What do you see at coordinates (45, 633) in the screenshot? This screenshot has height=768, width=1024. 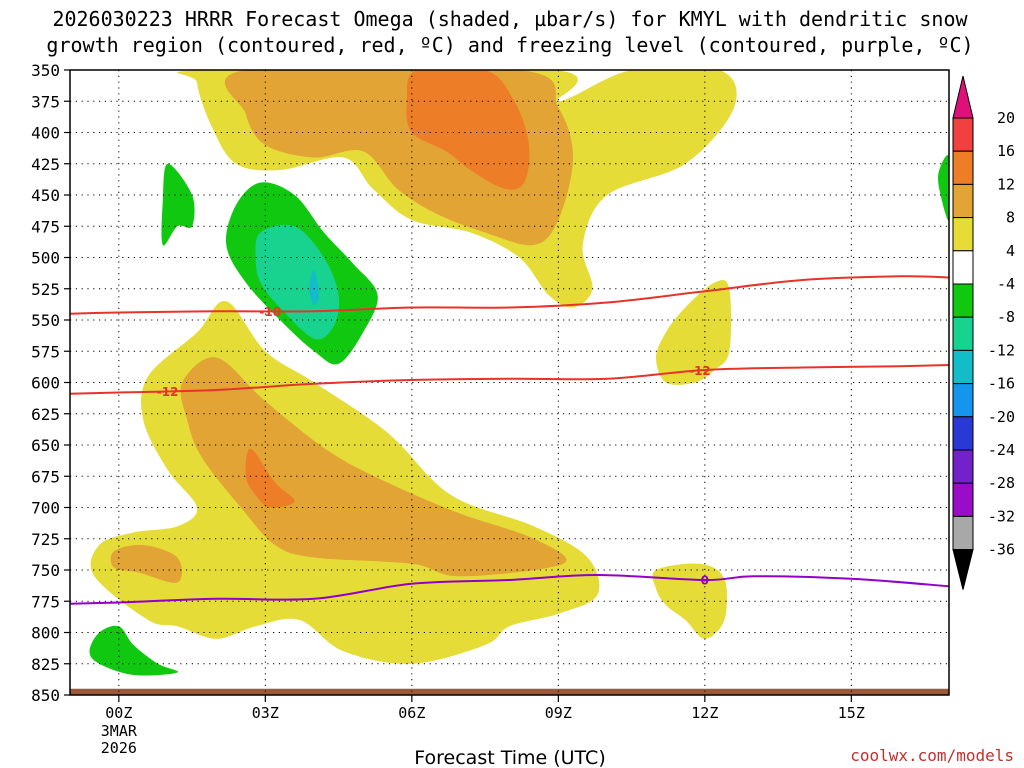 I see `y-tick-label: 800` at bounding box center [45, 633].